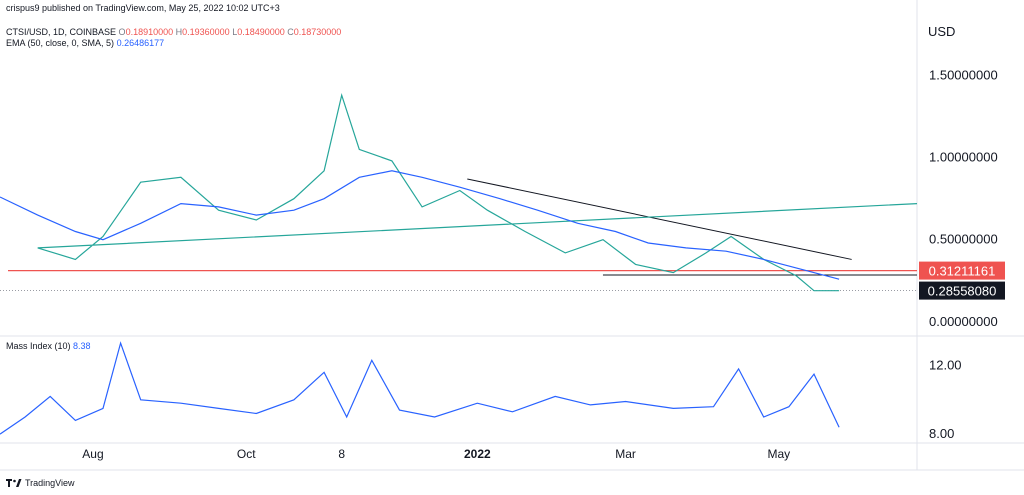 The height and width of the screenshot is (495, 1024). I want to click on mass-index-value: 8.38, so click(82, 346).